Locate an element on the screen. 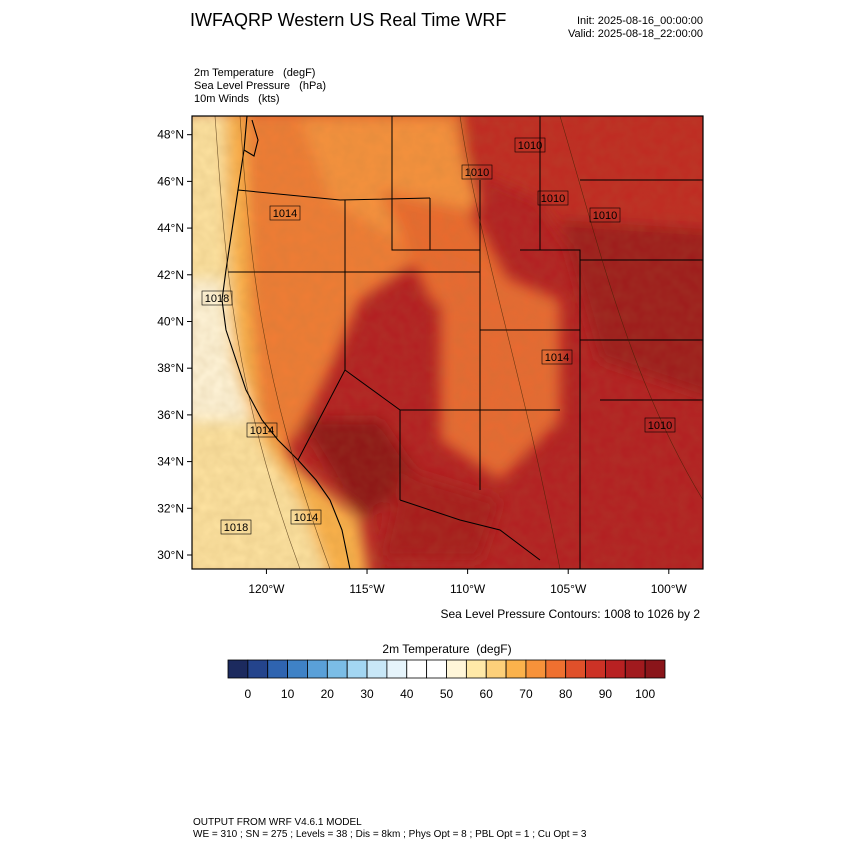 The image size is (850, 855). y-tick-label: 30°N is located at coordinates (170, 555).